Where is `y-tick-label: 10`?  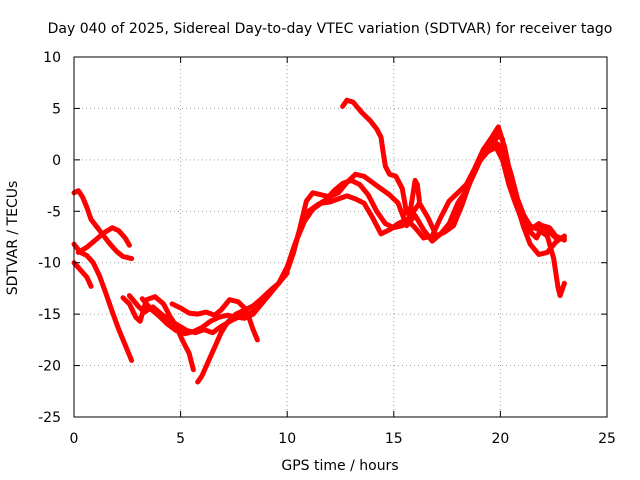
y-tick-label: 10 is located at coordinates (52, 58).